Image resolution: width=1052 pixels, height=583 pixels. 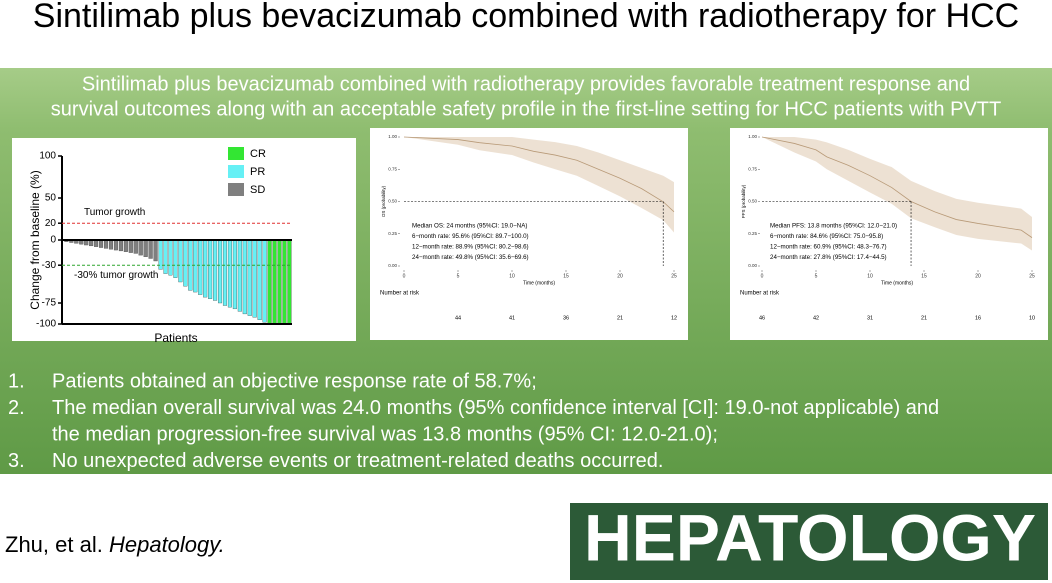 I want to click on y-tick-label: 20, so click(x=51, y=223).